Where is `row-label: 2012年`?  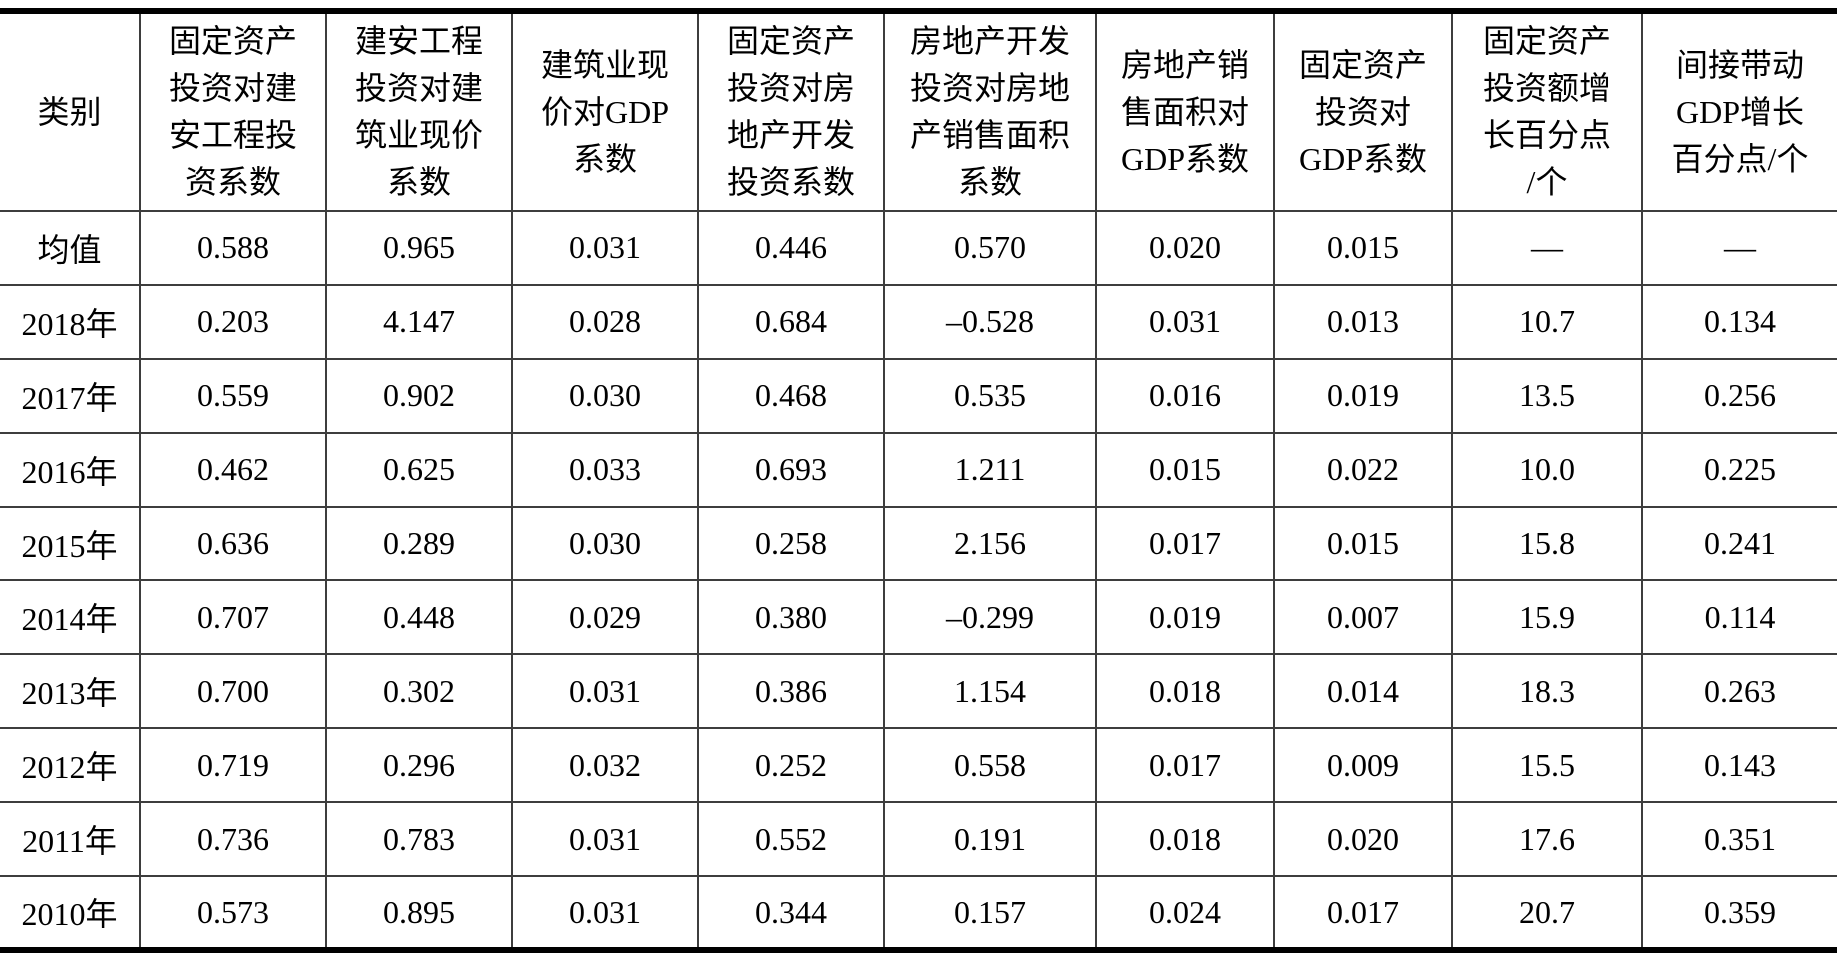
row-label: 2012年 is located at coordinates (70, 765).